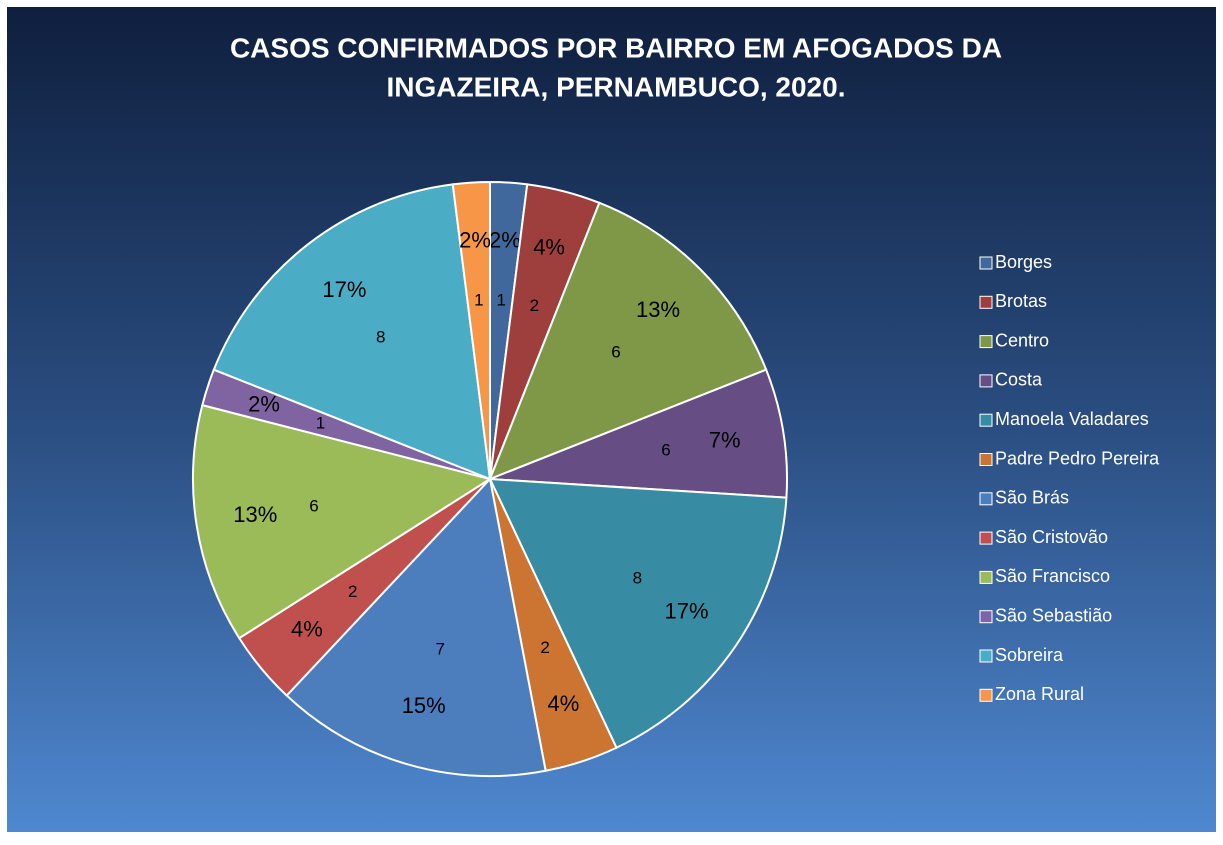  What do you see at coordinates (1032, 498) in the screenshot?
I see `legend-label: São Brás` at bounding box center [1032, 498].